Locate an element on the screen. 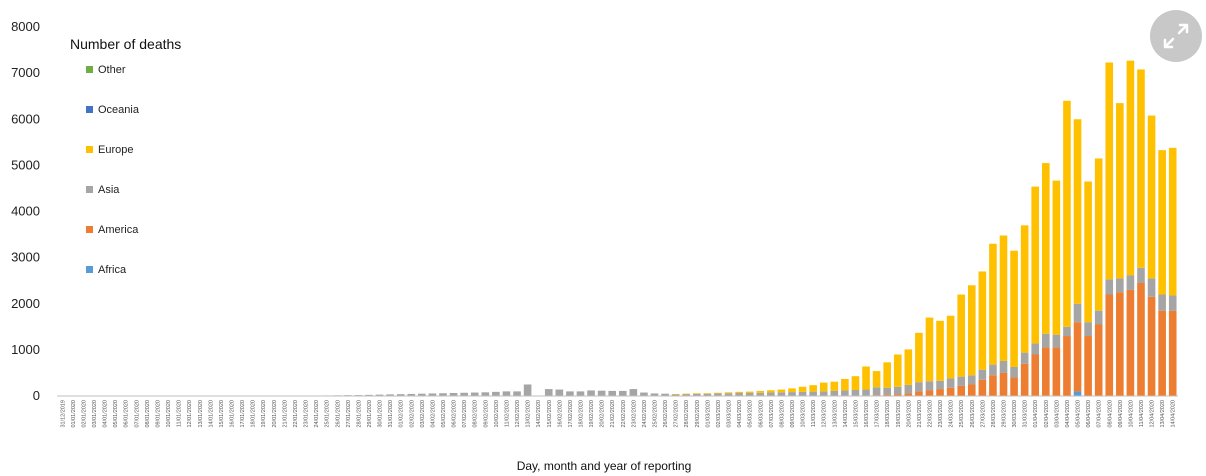  x-tick-label: 24/02/2020 is located at coordinates (645, 414).